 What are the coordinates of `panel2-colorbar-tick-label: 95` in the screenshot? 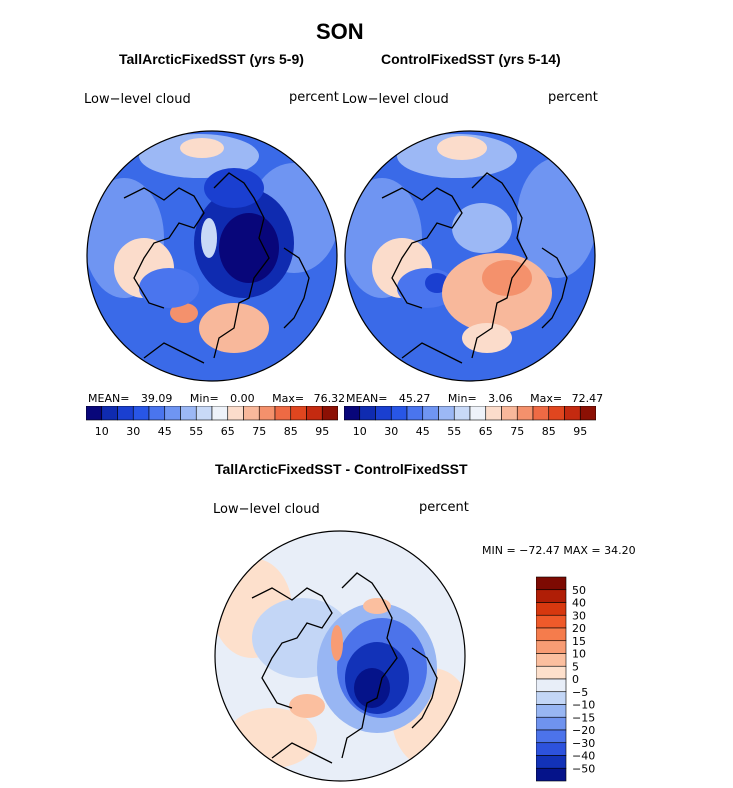 It's located at (580, 431).